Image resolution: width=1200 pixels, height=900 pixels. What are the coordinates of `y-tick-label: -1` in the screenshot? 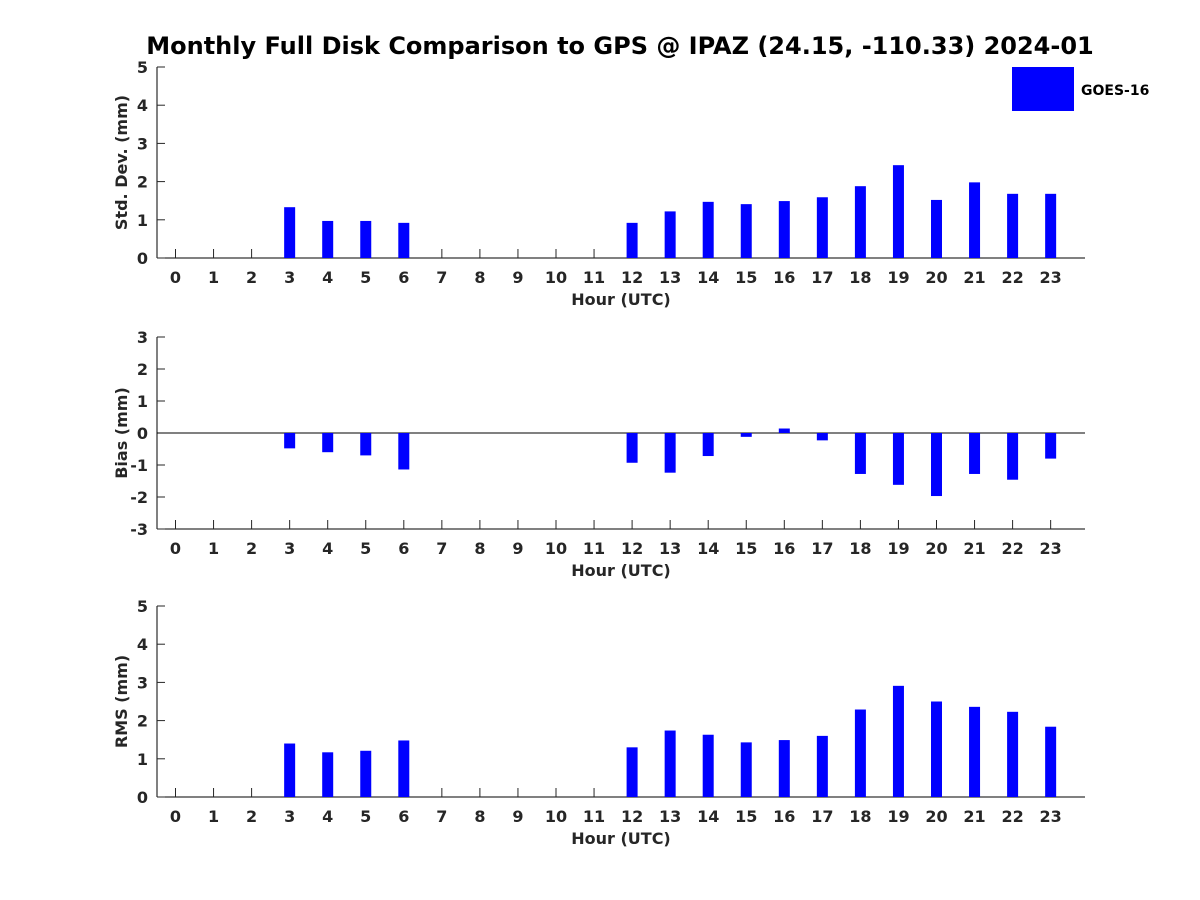 It's located at (139, 465).